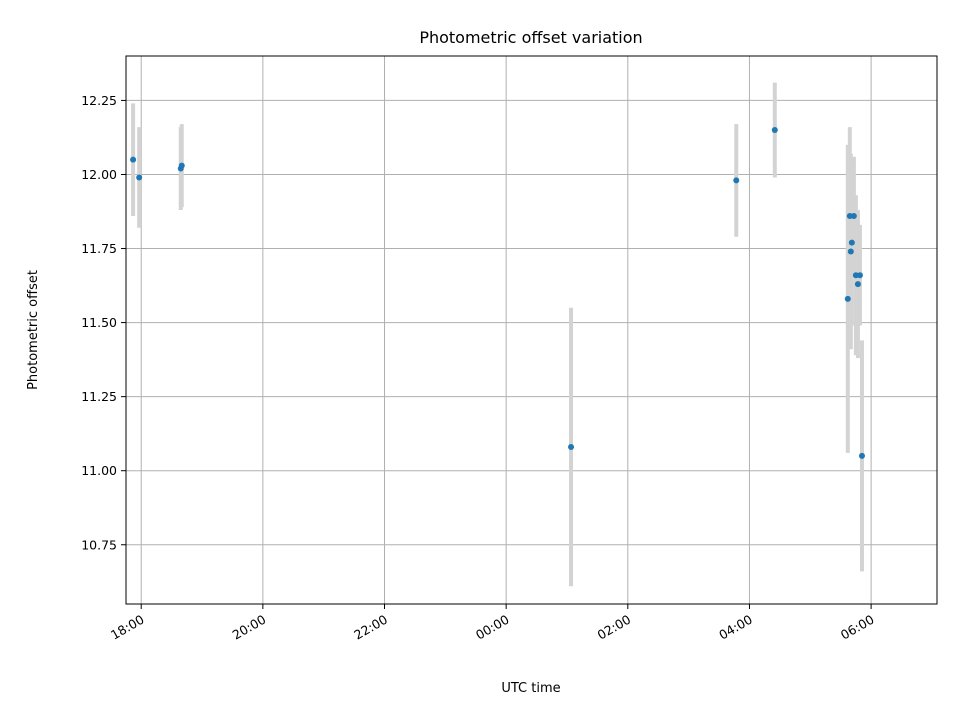 The height and width of the screenshot is (720, 960). I want to click on y-axis-ticks: 10.75 11.00 11.25 11.50 11.75 12.00 12.25, so click(103, 322).